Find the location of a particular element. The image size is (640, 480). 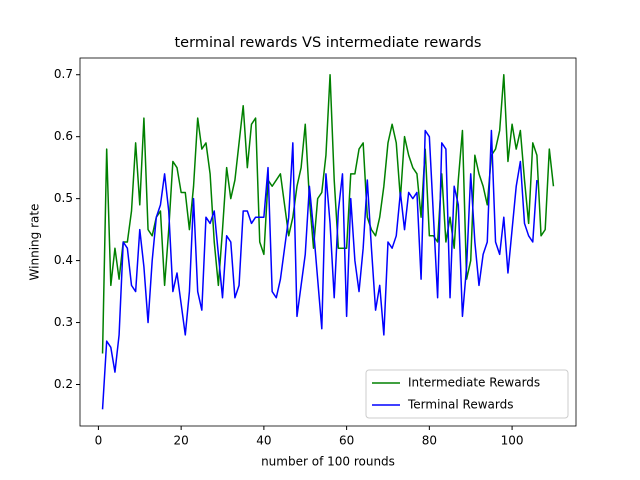

y-tick-label: 0.5 is located at coordinates (63, 198).